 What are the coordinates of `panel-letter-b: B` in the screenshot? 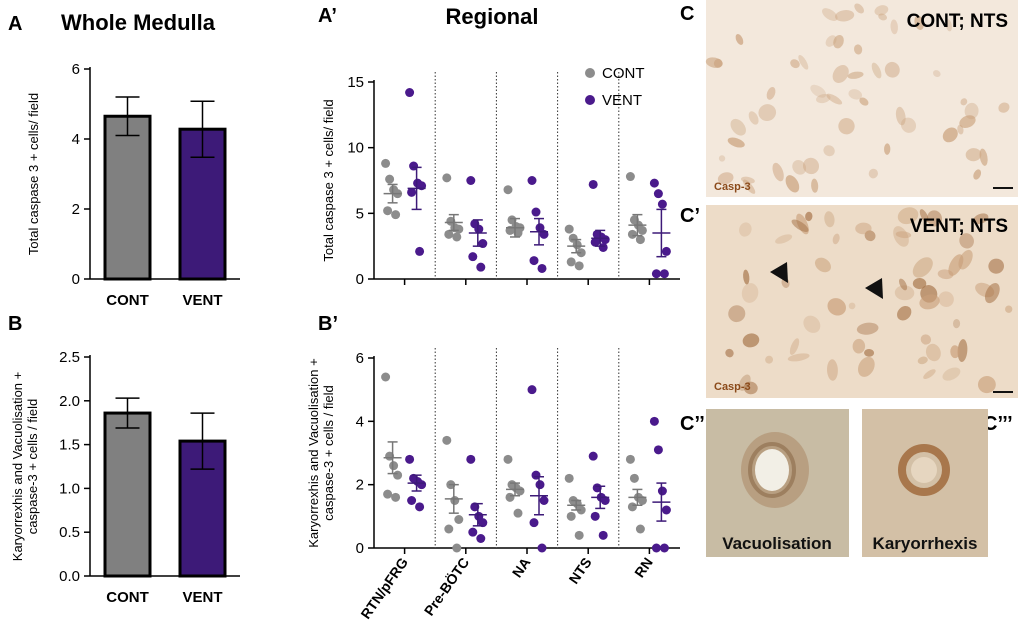 It's located at (15, 324).